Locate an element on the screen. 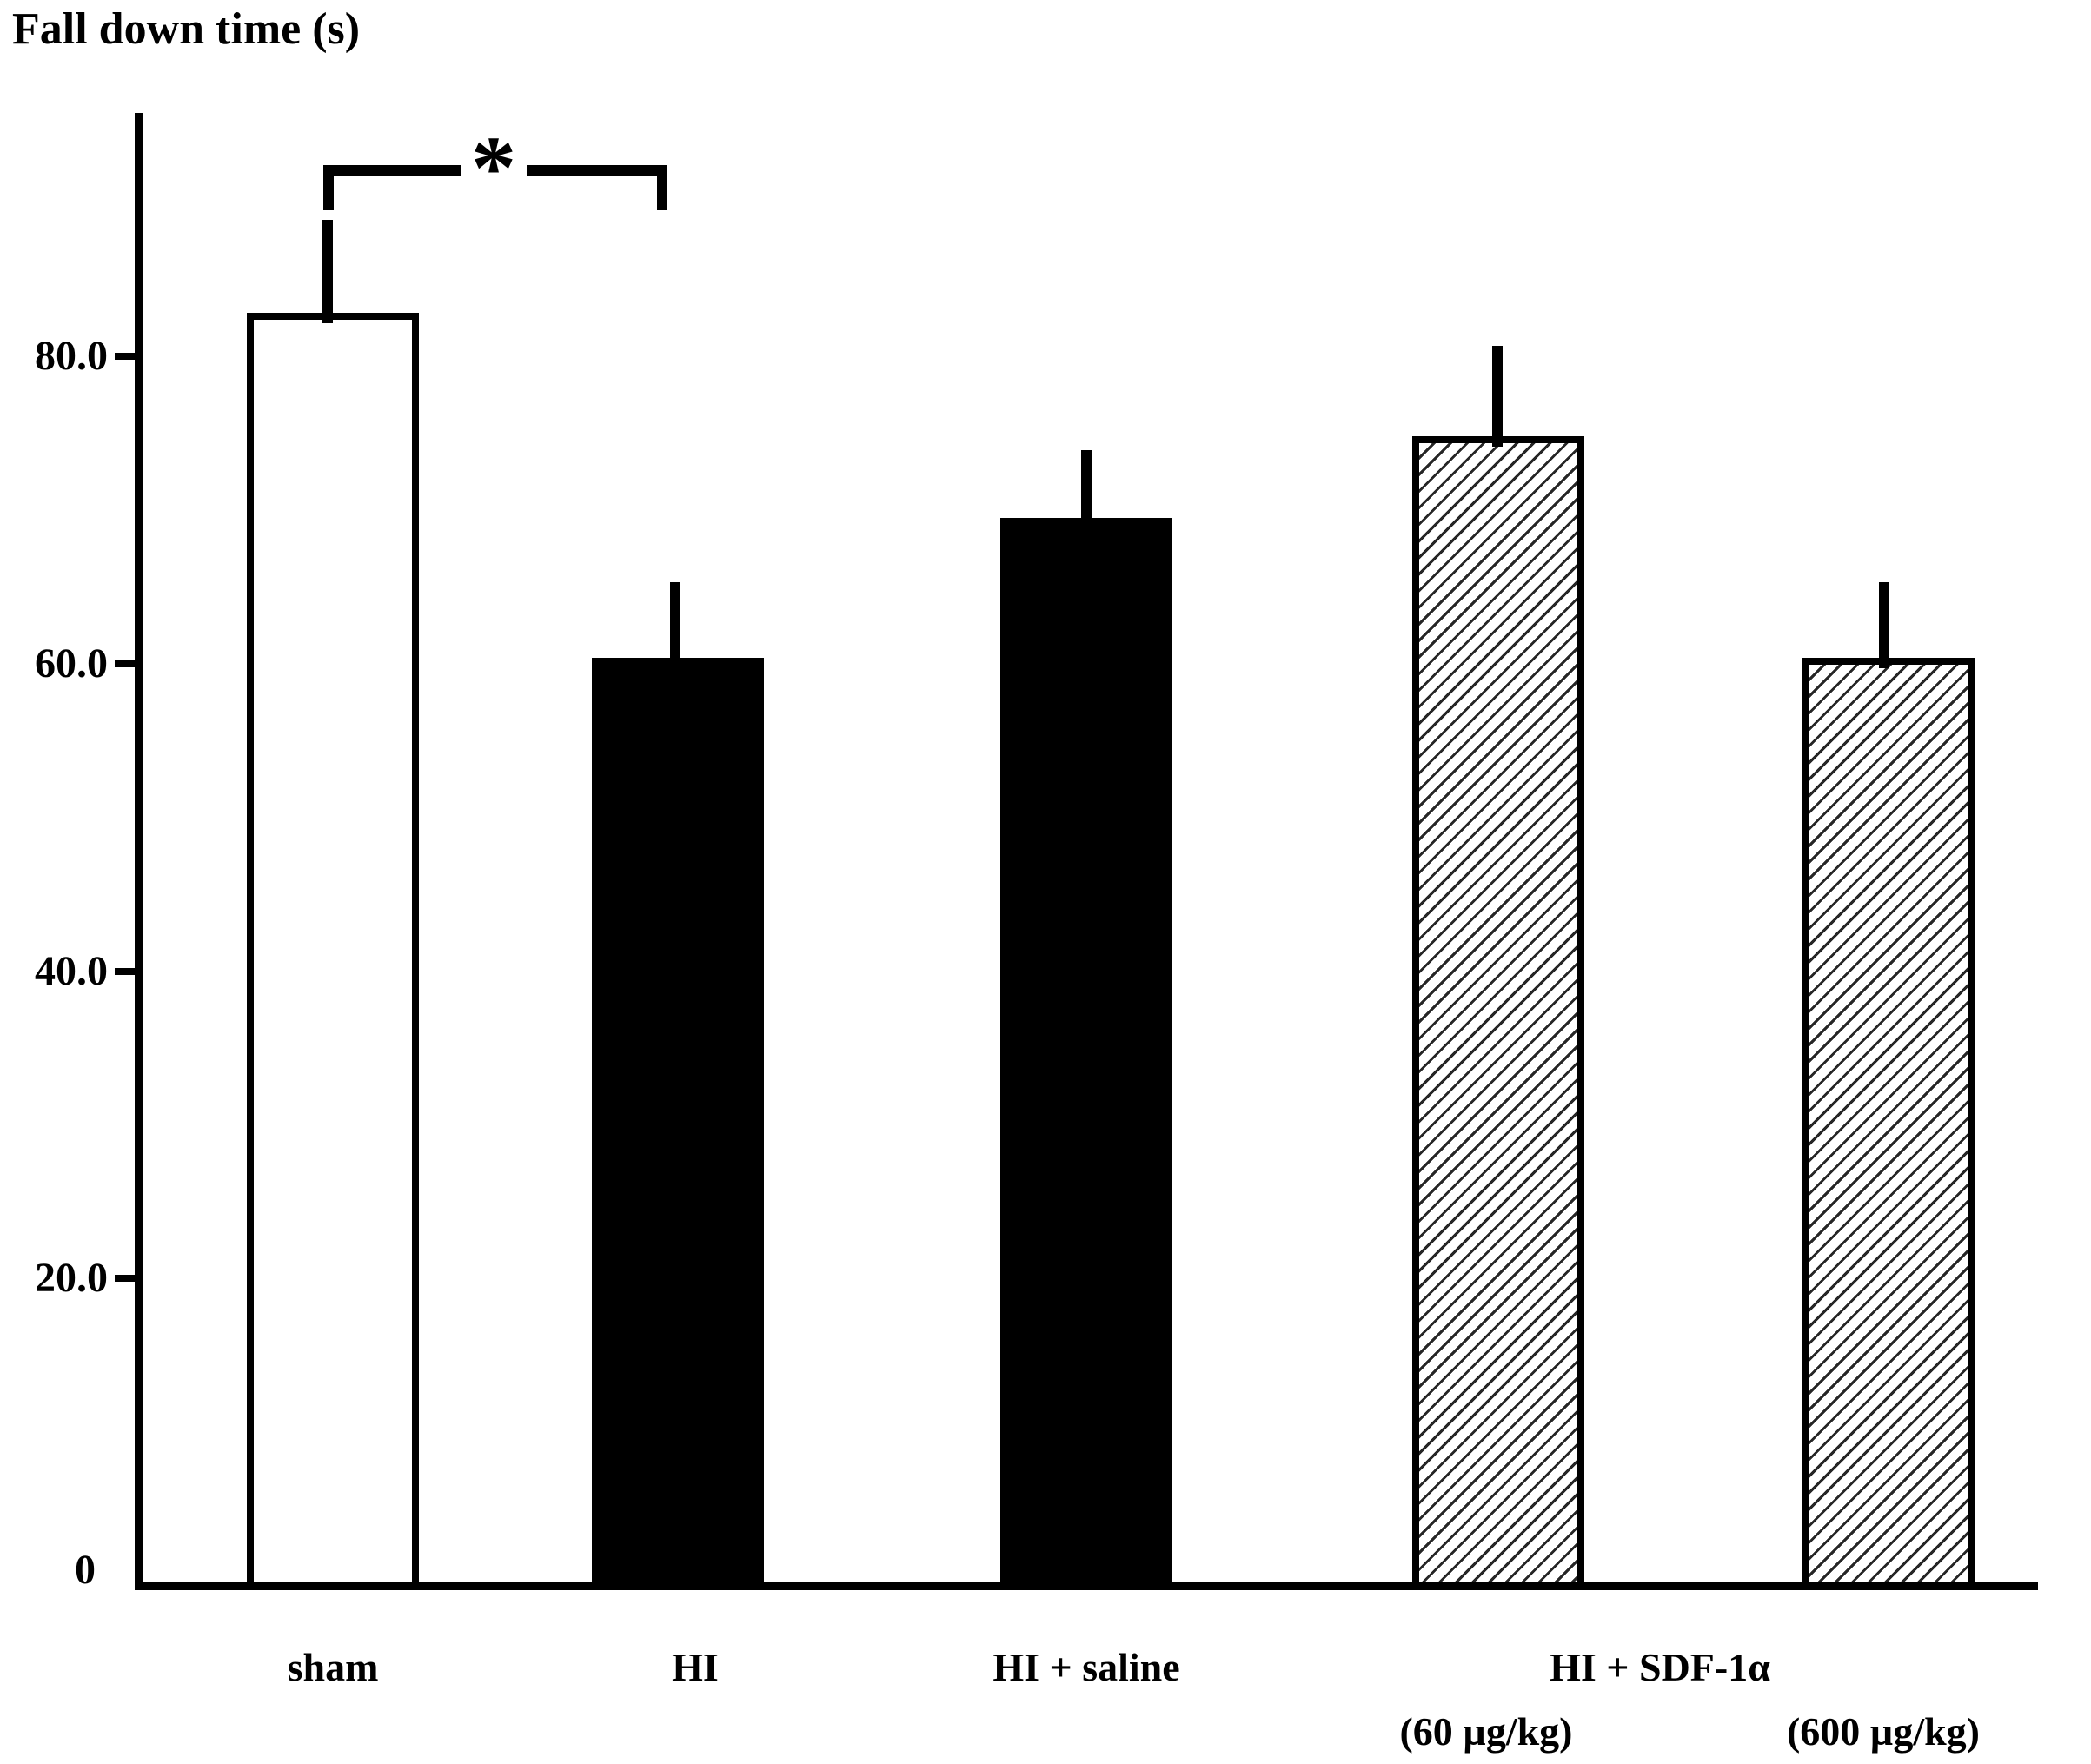  x-label-dose-1: (600 µg/kg) is located at coordinates (1883, 1731).